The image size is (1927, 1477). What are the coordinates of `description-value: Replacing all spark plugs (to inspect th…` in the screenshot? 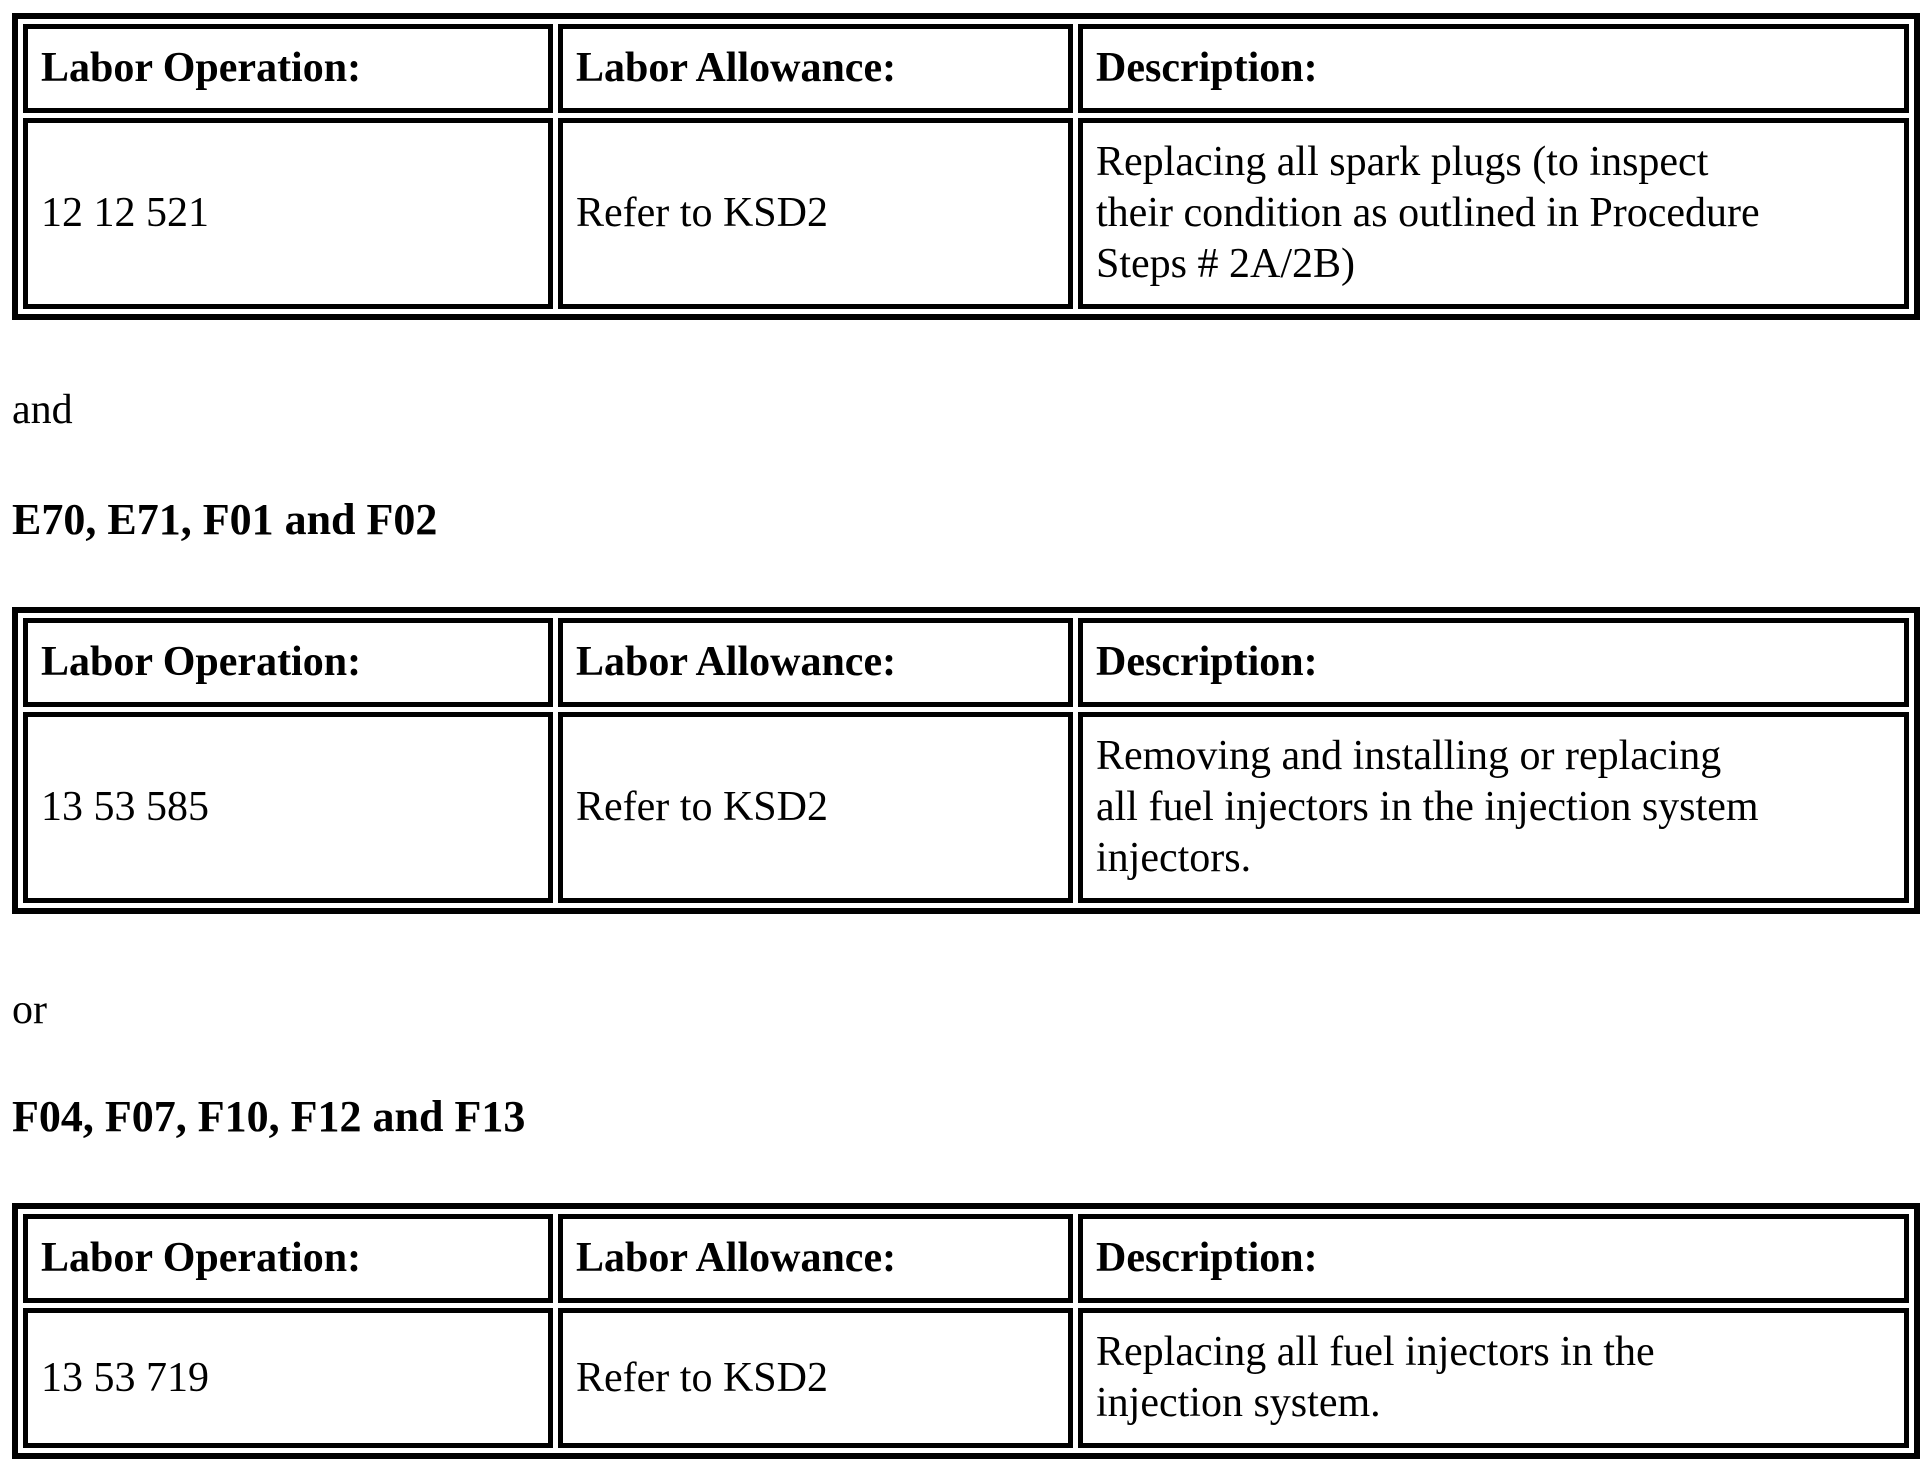 It's located at (1493, 213).